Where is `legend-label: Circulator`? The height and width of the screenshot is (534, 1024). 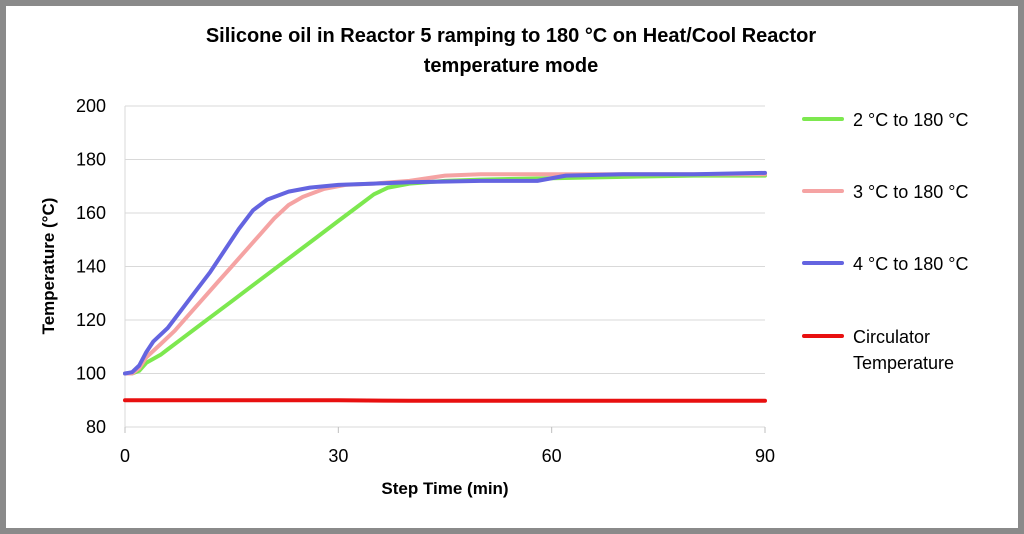
legend-label: Circulator is located at coordinates (891, 337).